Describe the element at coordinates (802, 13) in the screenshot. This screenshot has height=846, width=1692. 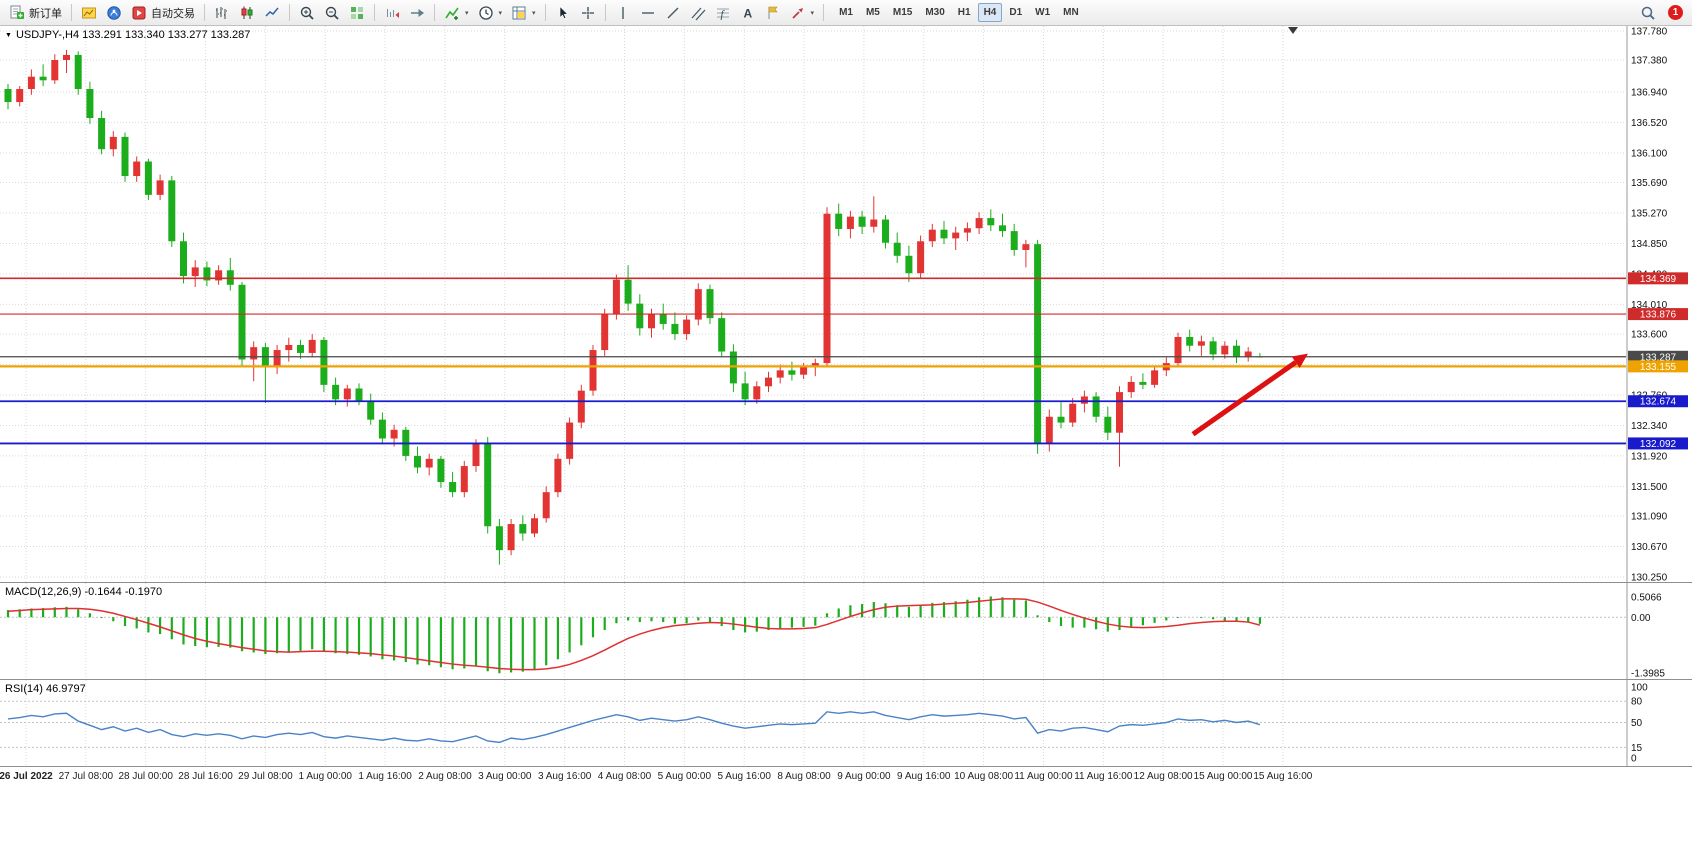
I see `arrows-button: ▾` at that location.